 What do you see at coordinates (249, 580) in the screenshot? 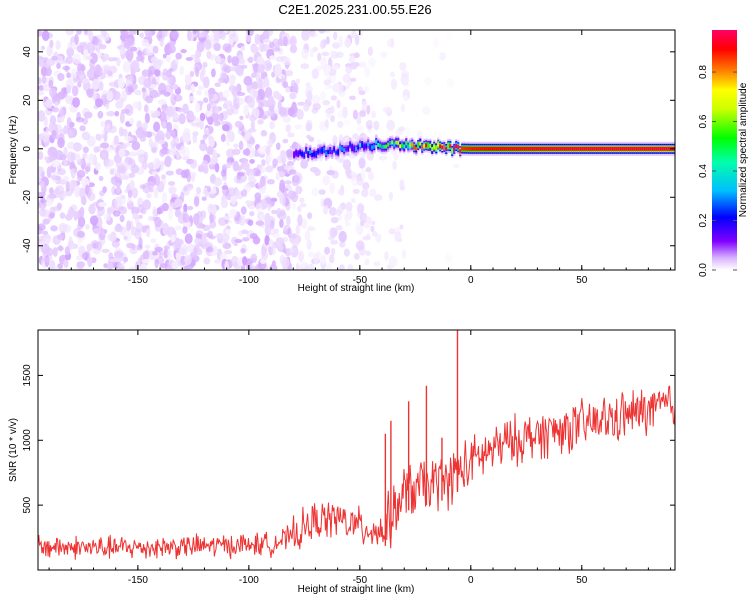
I see `x-tick-label-1: -100` at bounding box center [249, 580].